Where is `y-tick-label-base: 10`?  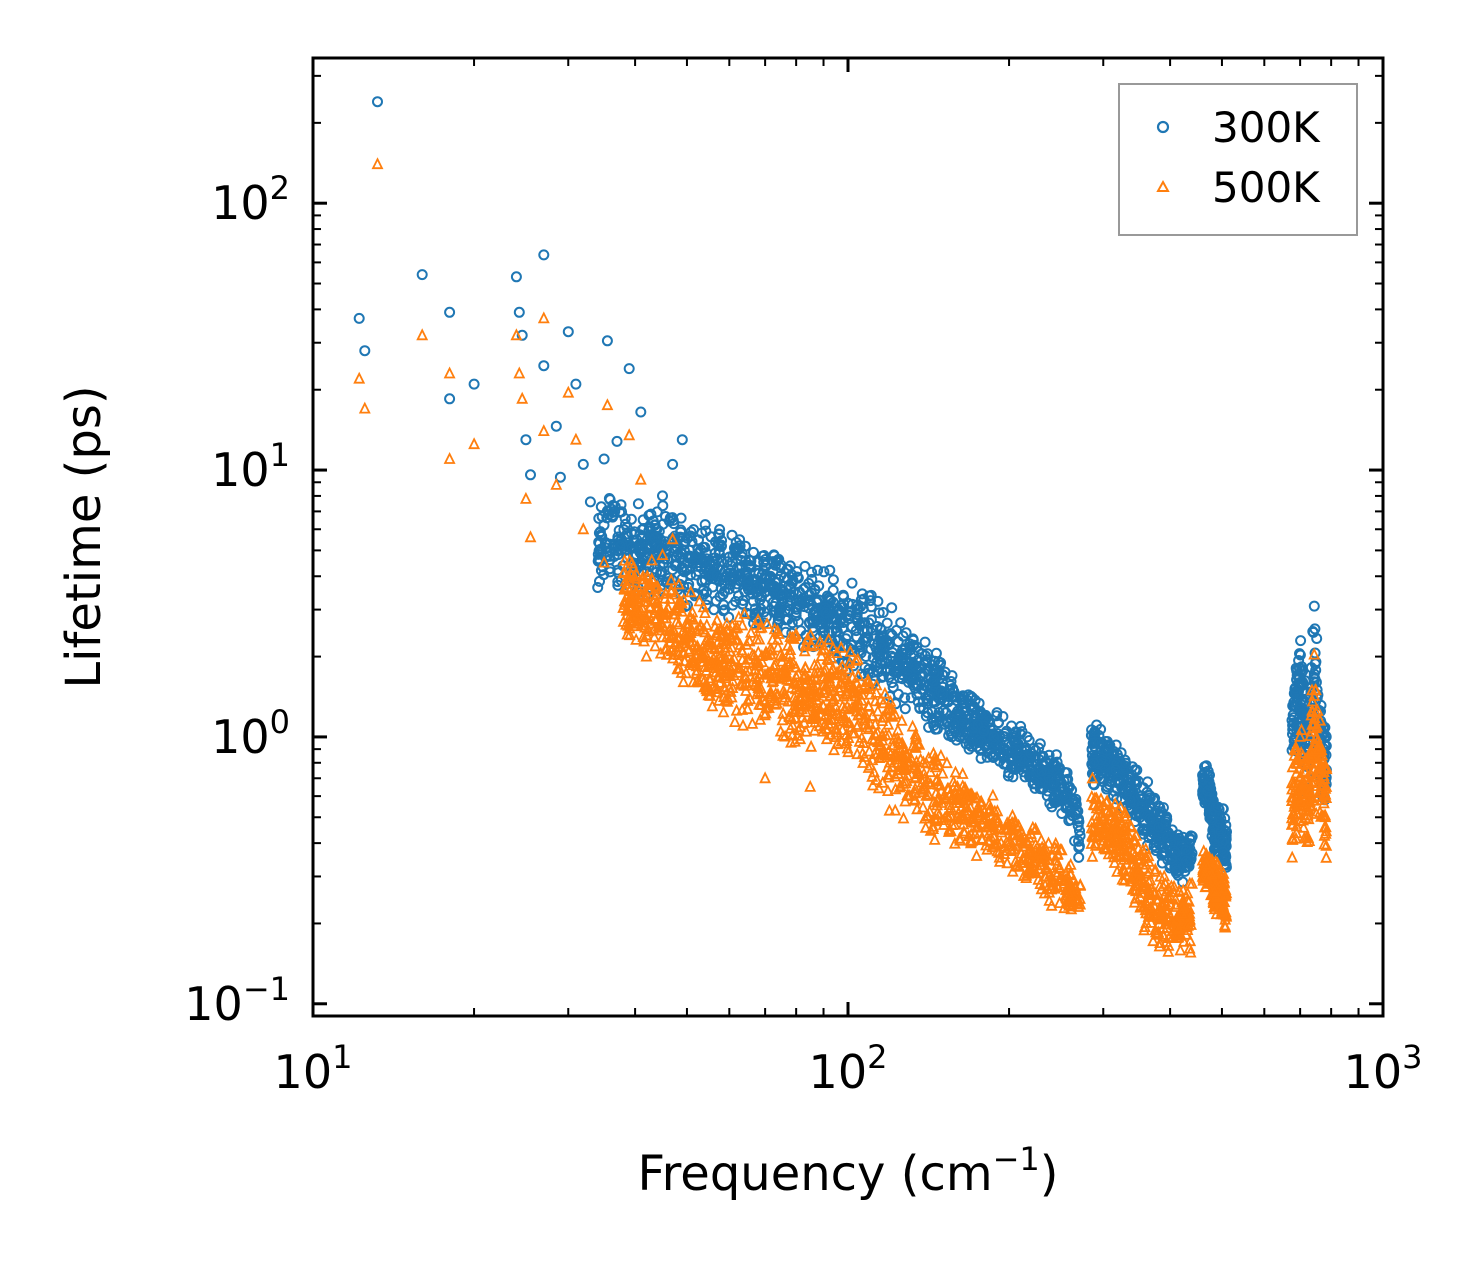 y-tick-label-base: 10 is located at coordinates (240, 203).